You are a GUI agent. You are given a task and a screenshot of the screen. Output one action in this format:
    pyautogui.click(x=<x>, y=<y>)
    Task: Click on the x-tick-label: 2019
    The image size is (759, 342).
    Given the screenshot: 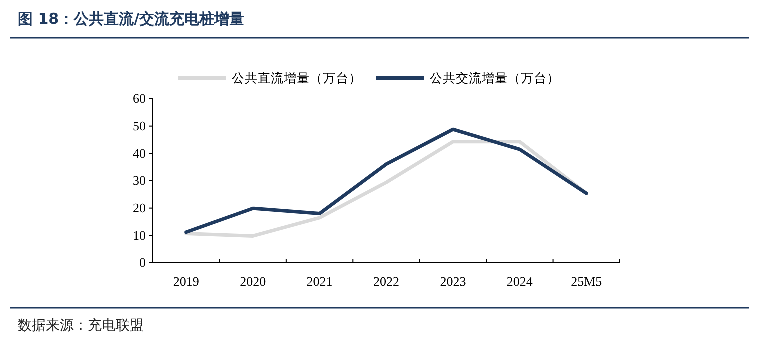 What is the action you would take?
    pyautogui.click(x=186, y=282)
    